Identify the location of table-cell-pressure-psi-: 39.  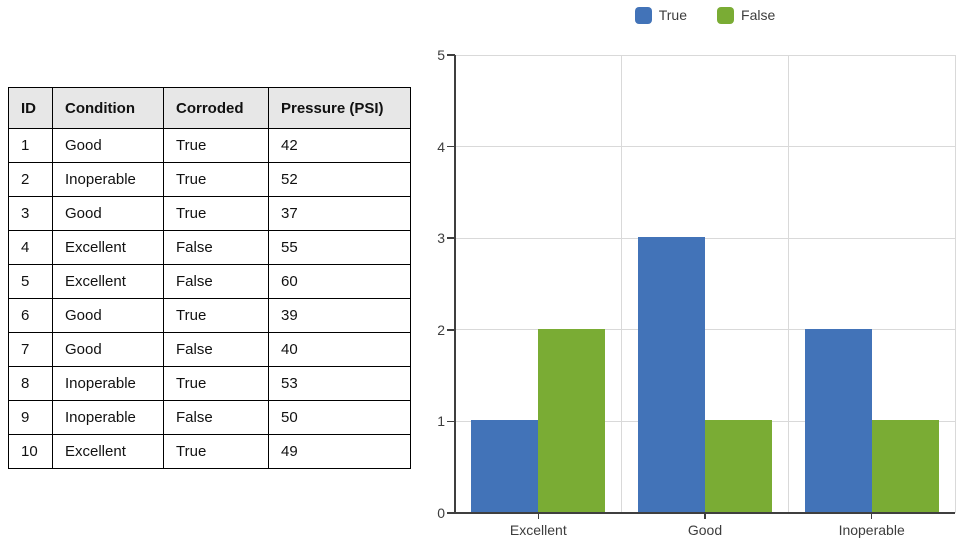
(339, 315).